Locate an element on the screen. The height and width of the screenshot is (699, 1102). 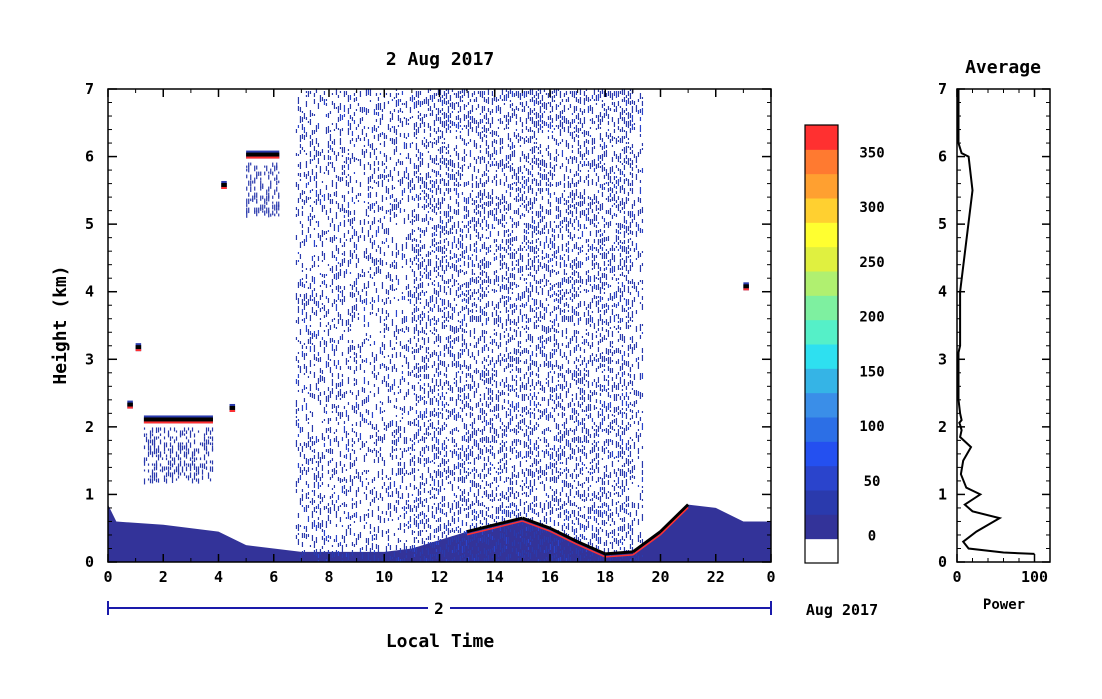
x-tick-label: 22 is located at coordinates (716, 577).